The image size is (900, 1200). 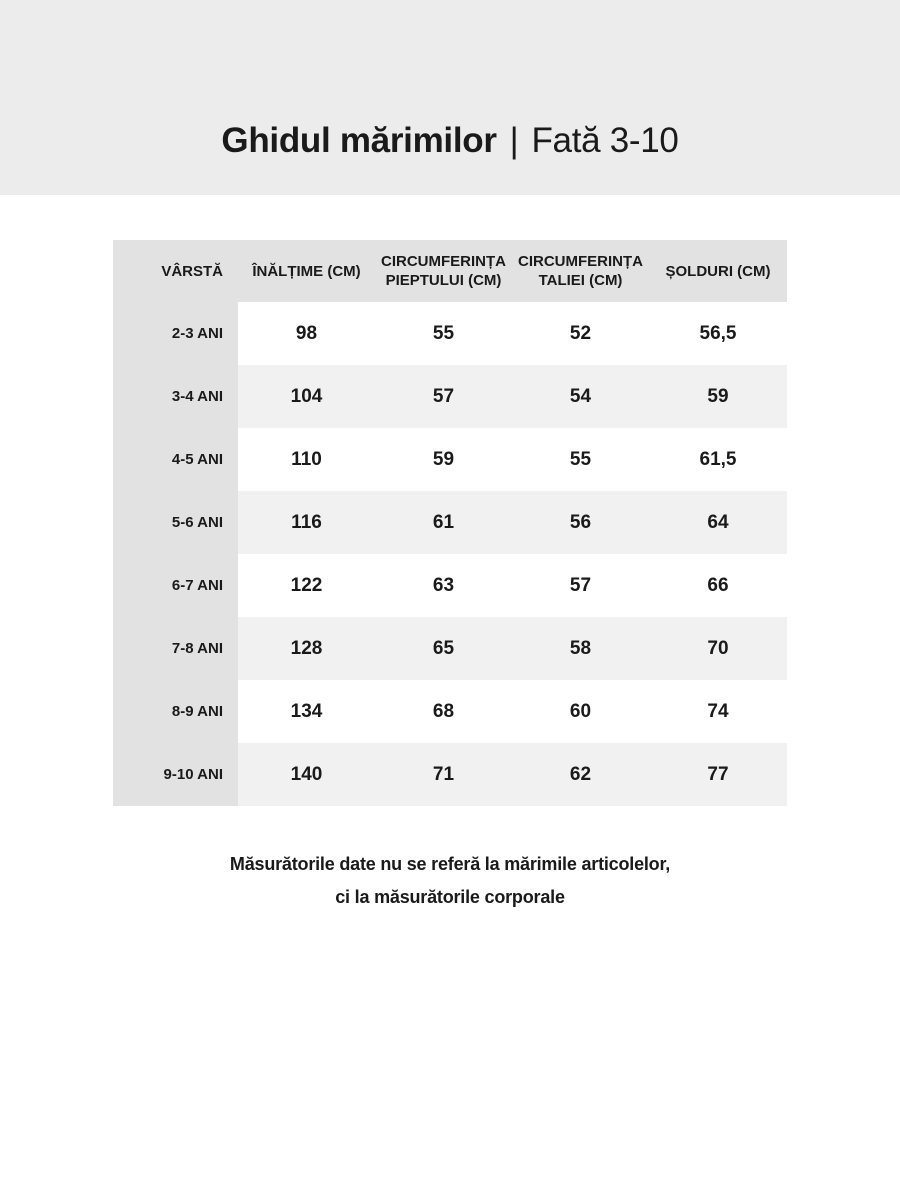 What do you see at coordinates (443, 522) in the screenshot?
I see `chest-cell: 61` at bounding box center [443, 522].